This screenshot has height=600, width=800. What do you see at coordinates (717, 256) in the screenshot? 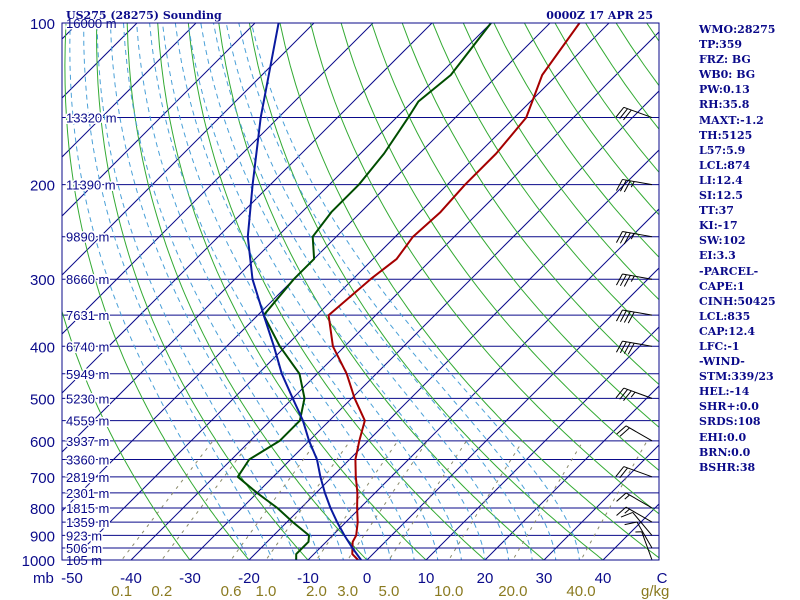
I see `index-line: EI:3.3` at bounding box center [717, 256].